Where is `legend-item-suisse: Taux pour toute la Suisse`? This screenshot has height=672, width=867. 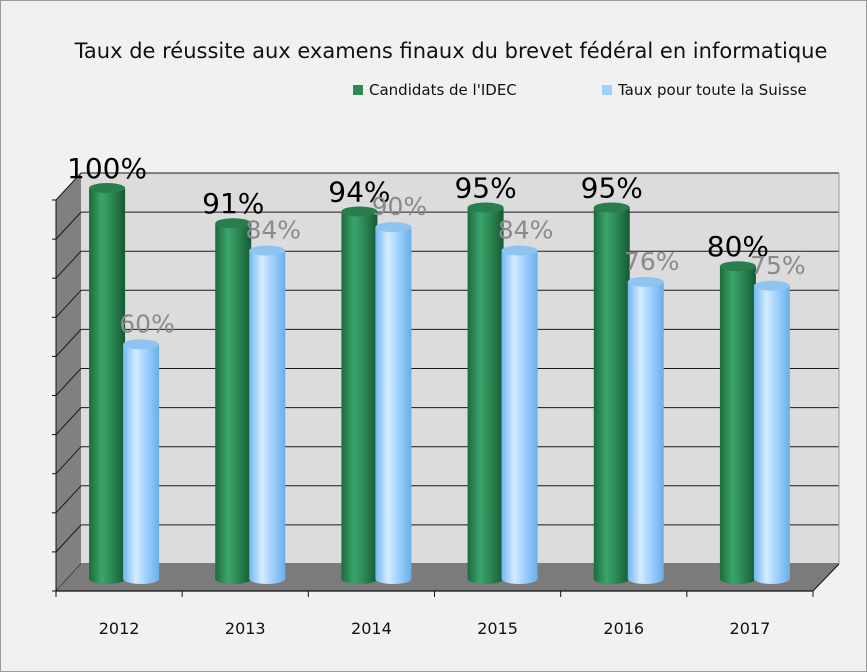 legend-item-suisse: Taux pour toute la Suisse is located at coordinates (704, 90).